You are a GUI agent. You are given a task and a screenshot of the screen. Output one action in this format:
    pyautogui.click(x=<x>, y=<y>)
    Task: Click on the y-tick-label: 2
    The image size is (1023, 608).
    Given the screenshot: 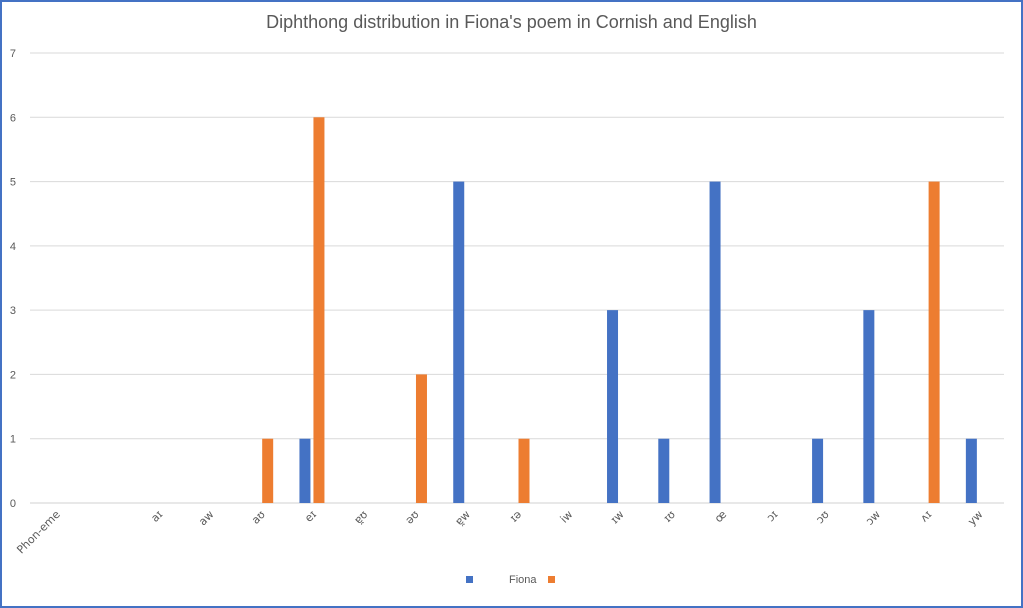 What is the action you would take?
    pyautogui.click(x=13, y=375)
    